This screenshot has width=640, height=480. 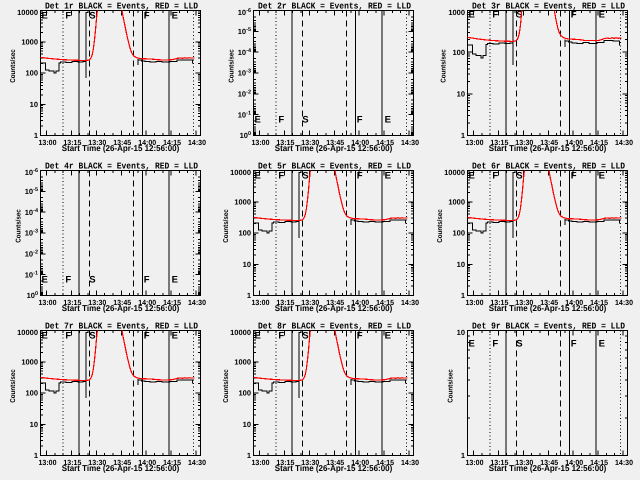 I want to click on svg-text: 10⁻¹, so click(x=31, y=274).